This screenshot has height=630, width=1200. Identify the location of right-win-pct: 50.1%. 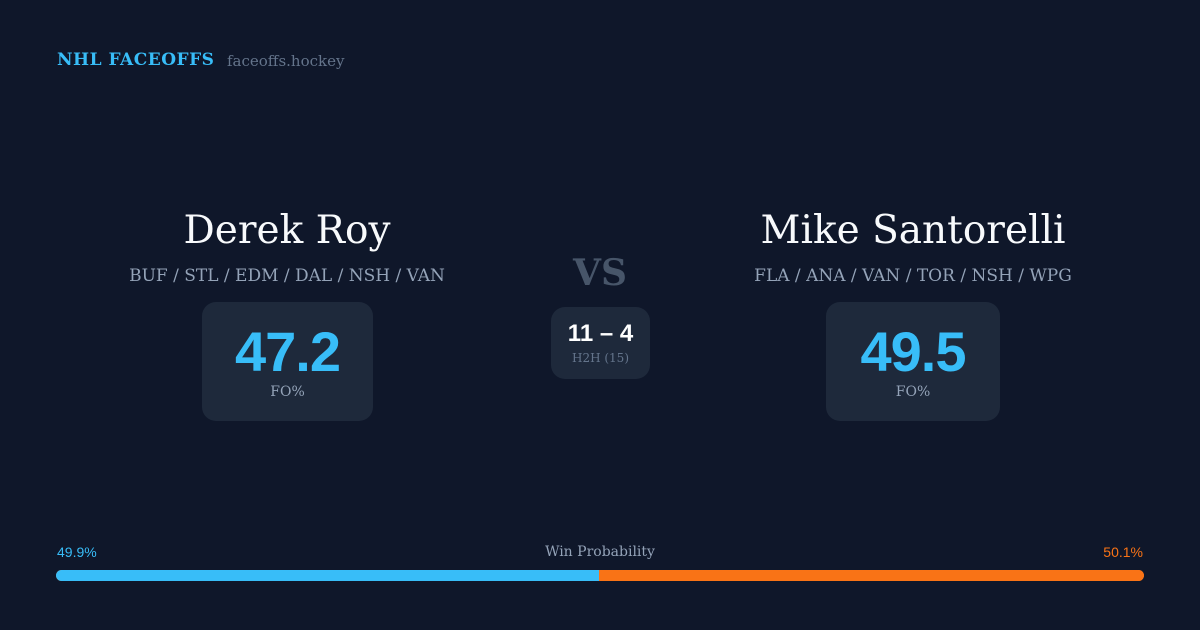
(1123, 552).